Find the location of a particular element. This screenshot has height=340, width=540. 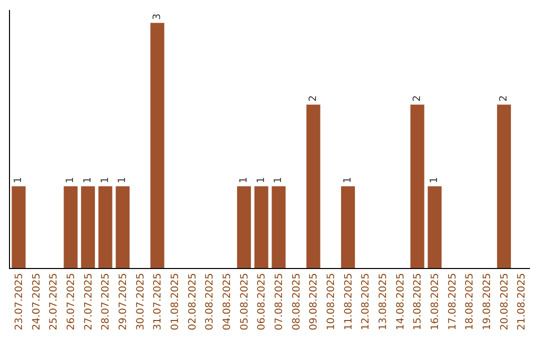

x-tick-label: 03.08.2025 is located at coordinates (210, 301).